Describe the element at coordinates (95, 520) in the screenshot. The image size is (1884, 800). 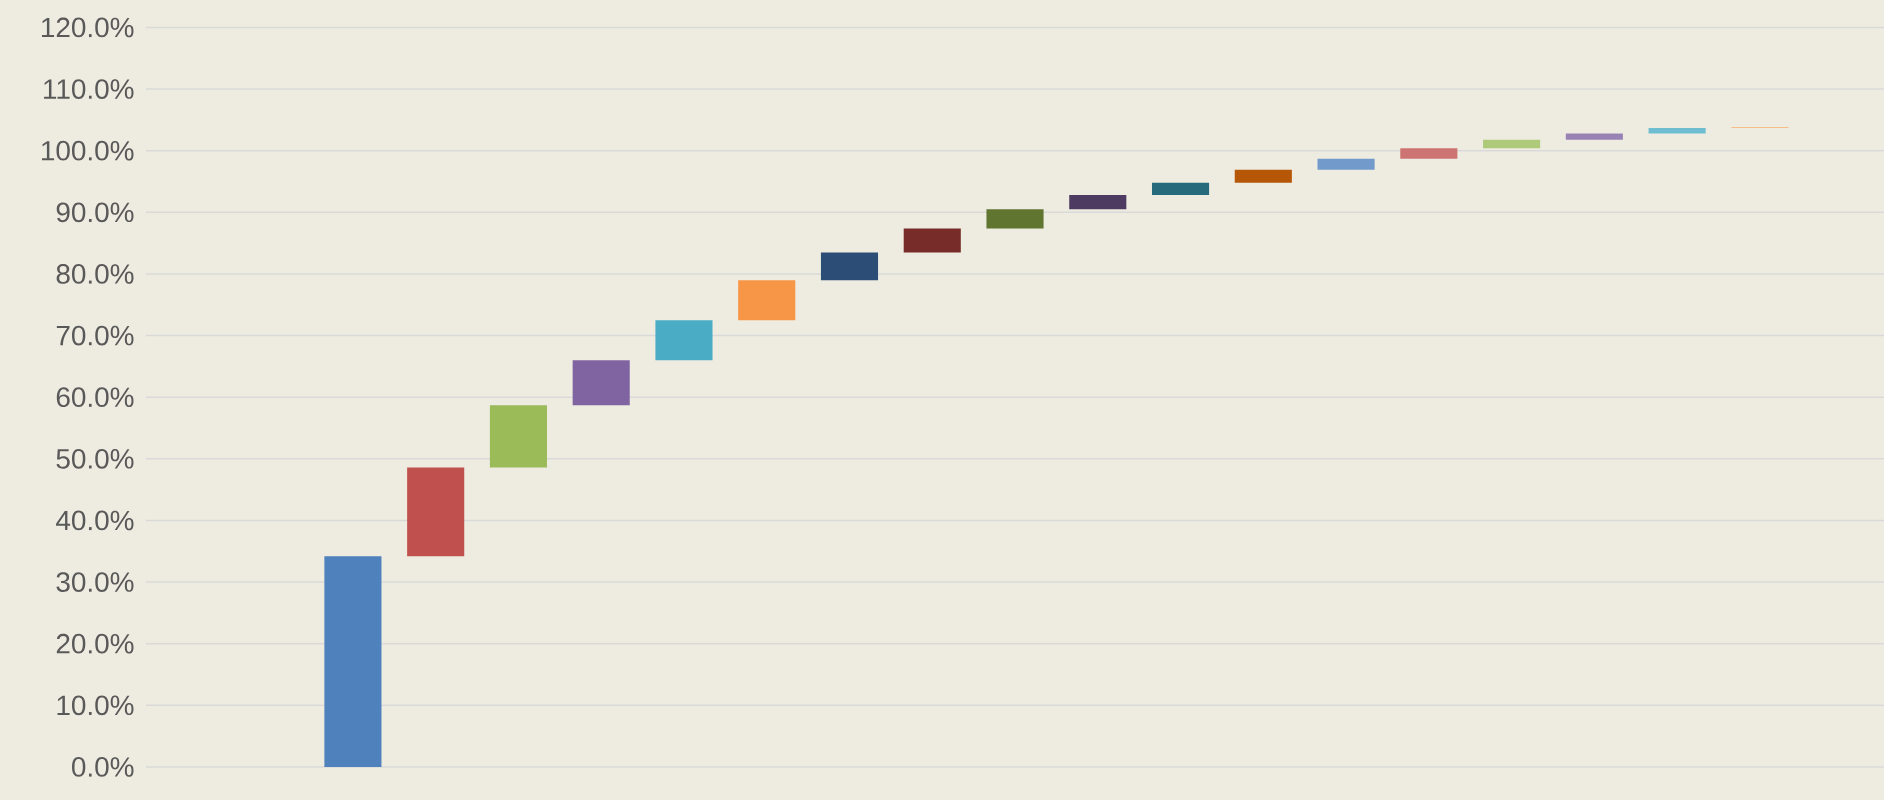
I see `y-tick-label: 40.0%` at that location.